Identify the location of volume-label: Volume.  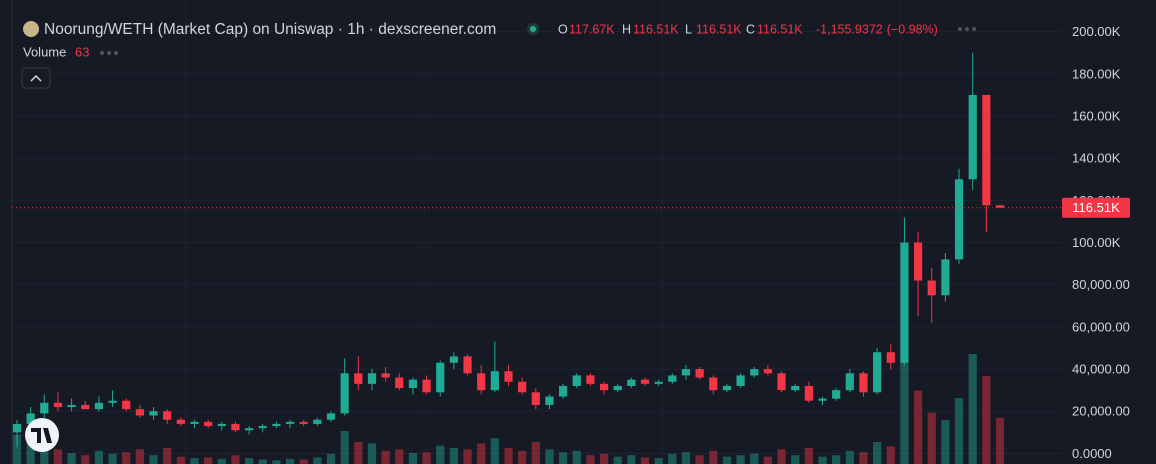
(44, 51).